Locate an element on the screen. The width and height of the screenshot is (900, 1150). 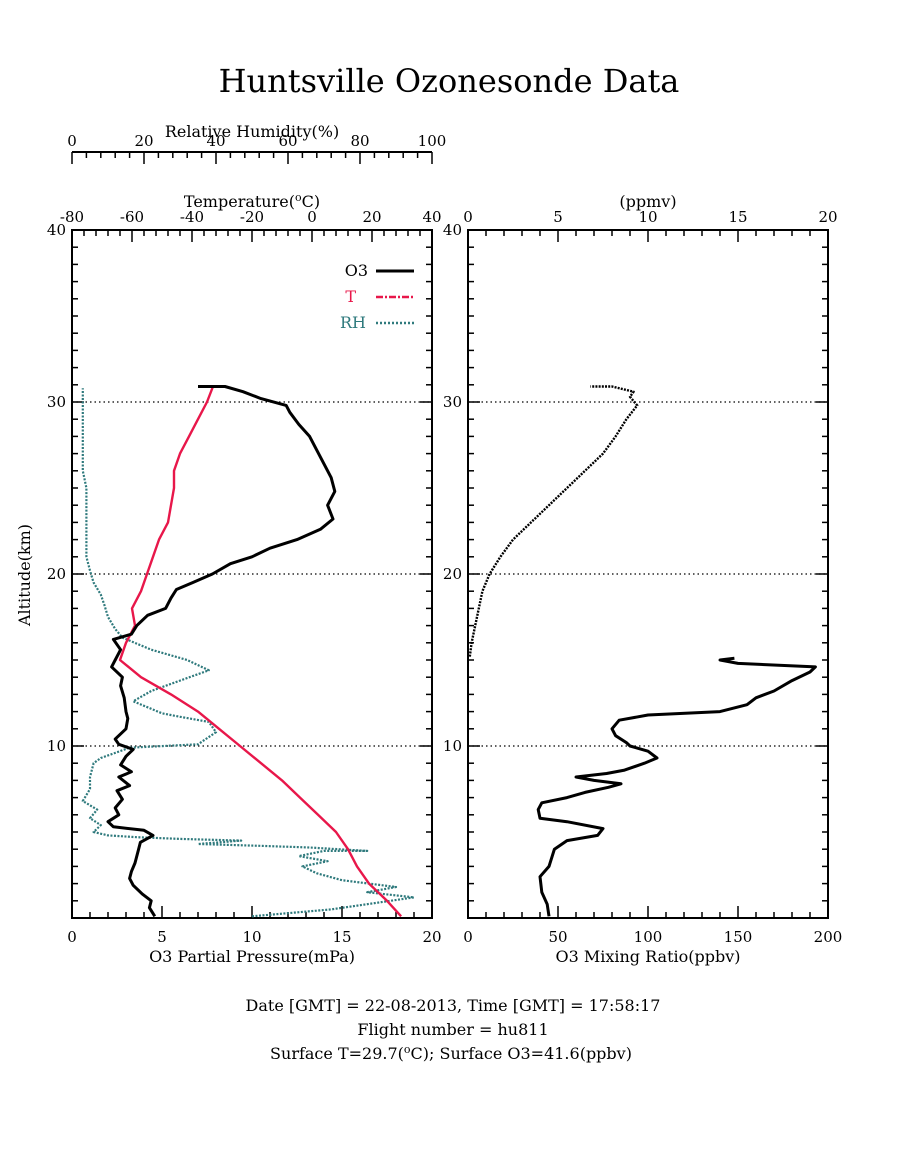
o3-pressure-axis-tick-label: 15 is located at coordinates (341, 937).